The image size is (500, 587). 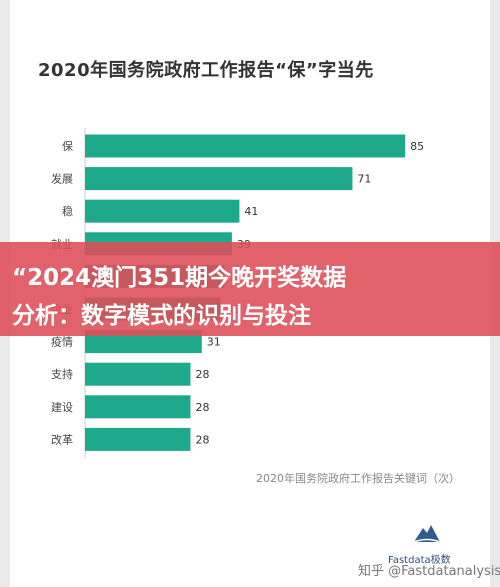 I want to click on category-label: 改革, so click(x=62, y=439).